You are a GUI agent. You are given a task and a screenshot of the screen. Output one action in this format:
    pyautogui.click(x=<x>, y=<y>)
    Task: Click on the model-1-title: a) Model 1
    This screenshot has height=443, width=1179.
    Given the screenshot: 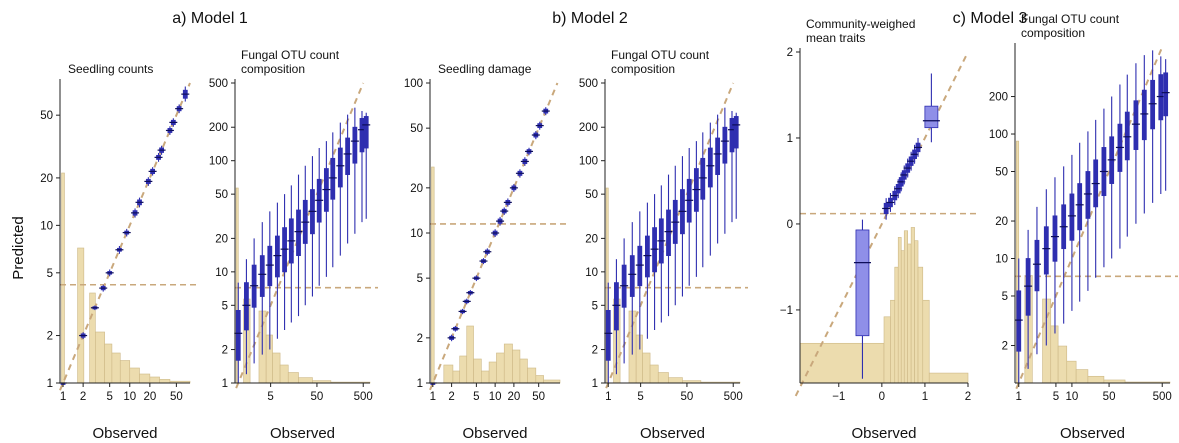 What is the action you would take?
    pyautogui.click(x=210, y=18)
    